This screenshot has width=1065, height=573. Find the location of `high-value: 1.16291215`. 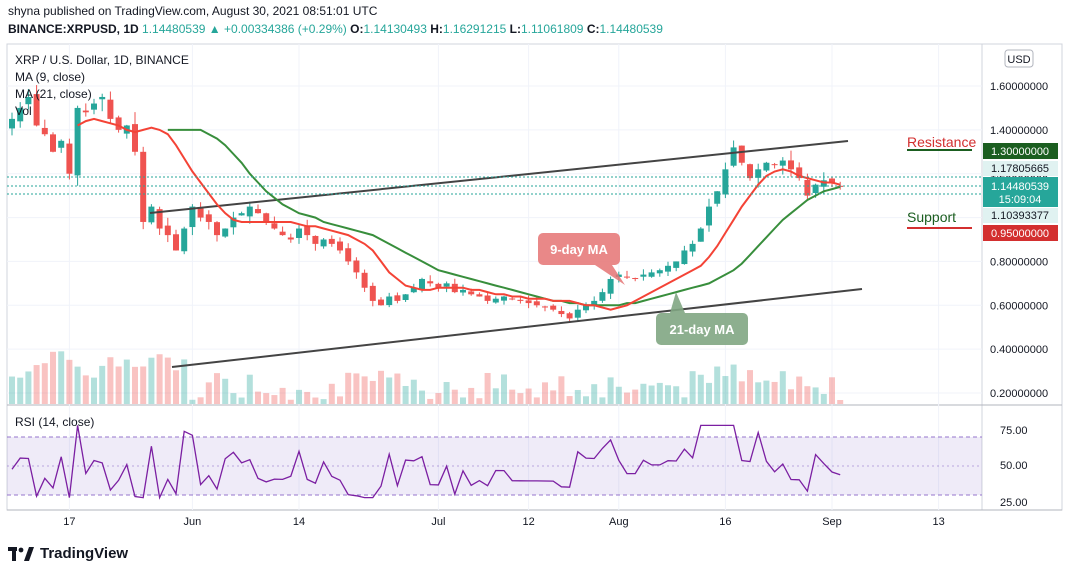

high-value: 1.16291215 is located at coordinates (474, 29).